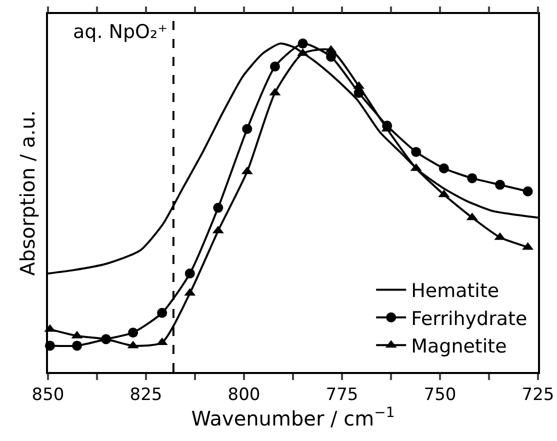  I want to click on legend-label: Ferrihydrate, so click(469, 319).